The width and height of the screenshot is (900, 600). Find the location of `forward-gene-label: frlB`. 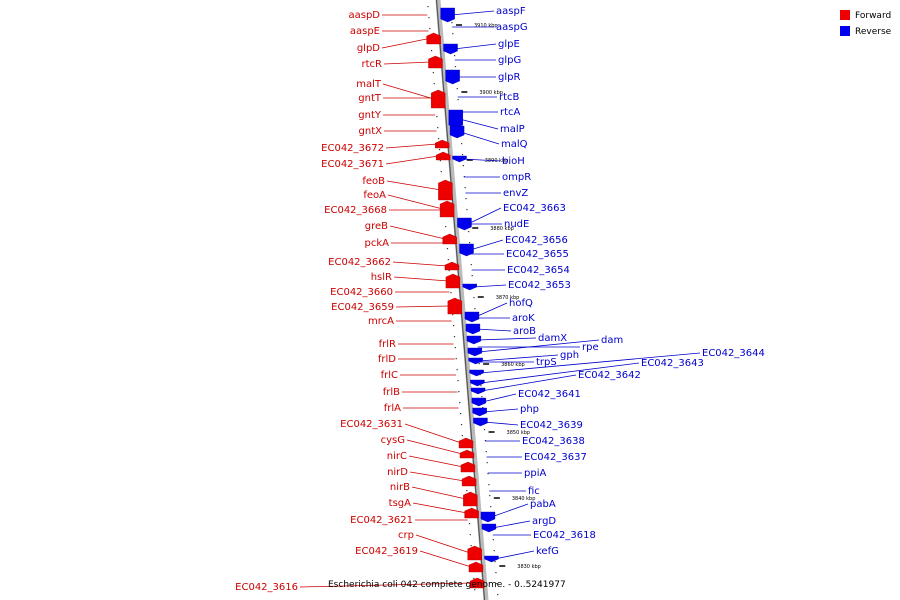

forward-gene-label: frlB is located at coordinates (391, 392).